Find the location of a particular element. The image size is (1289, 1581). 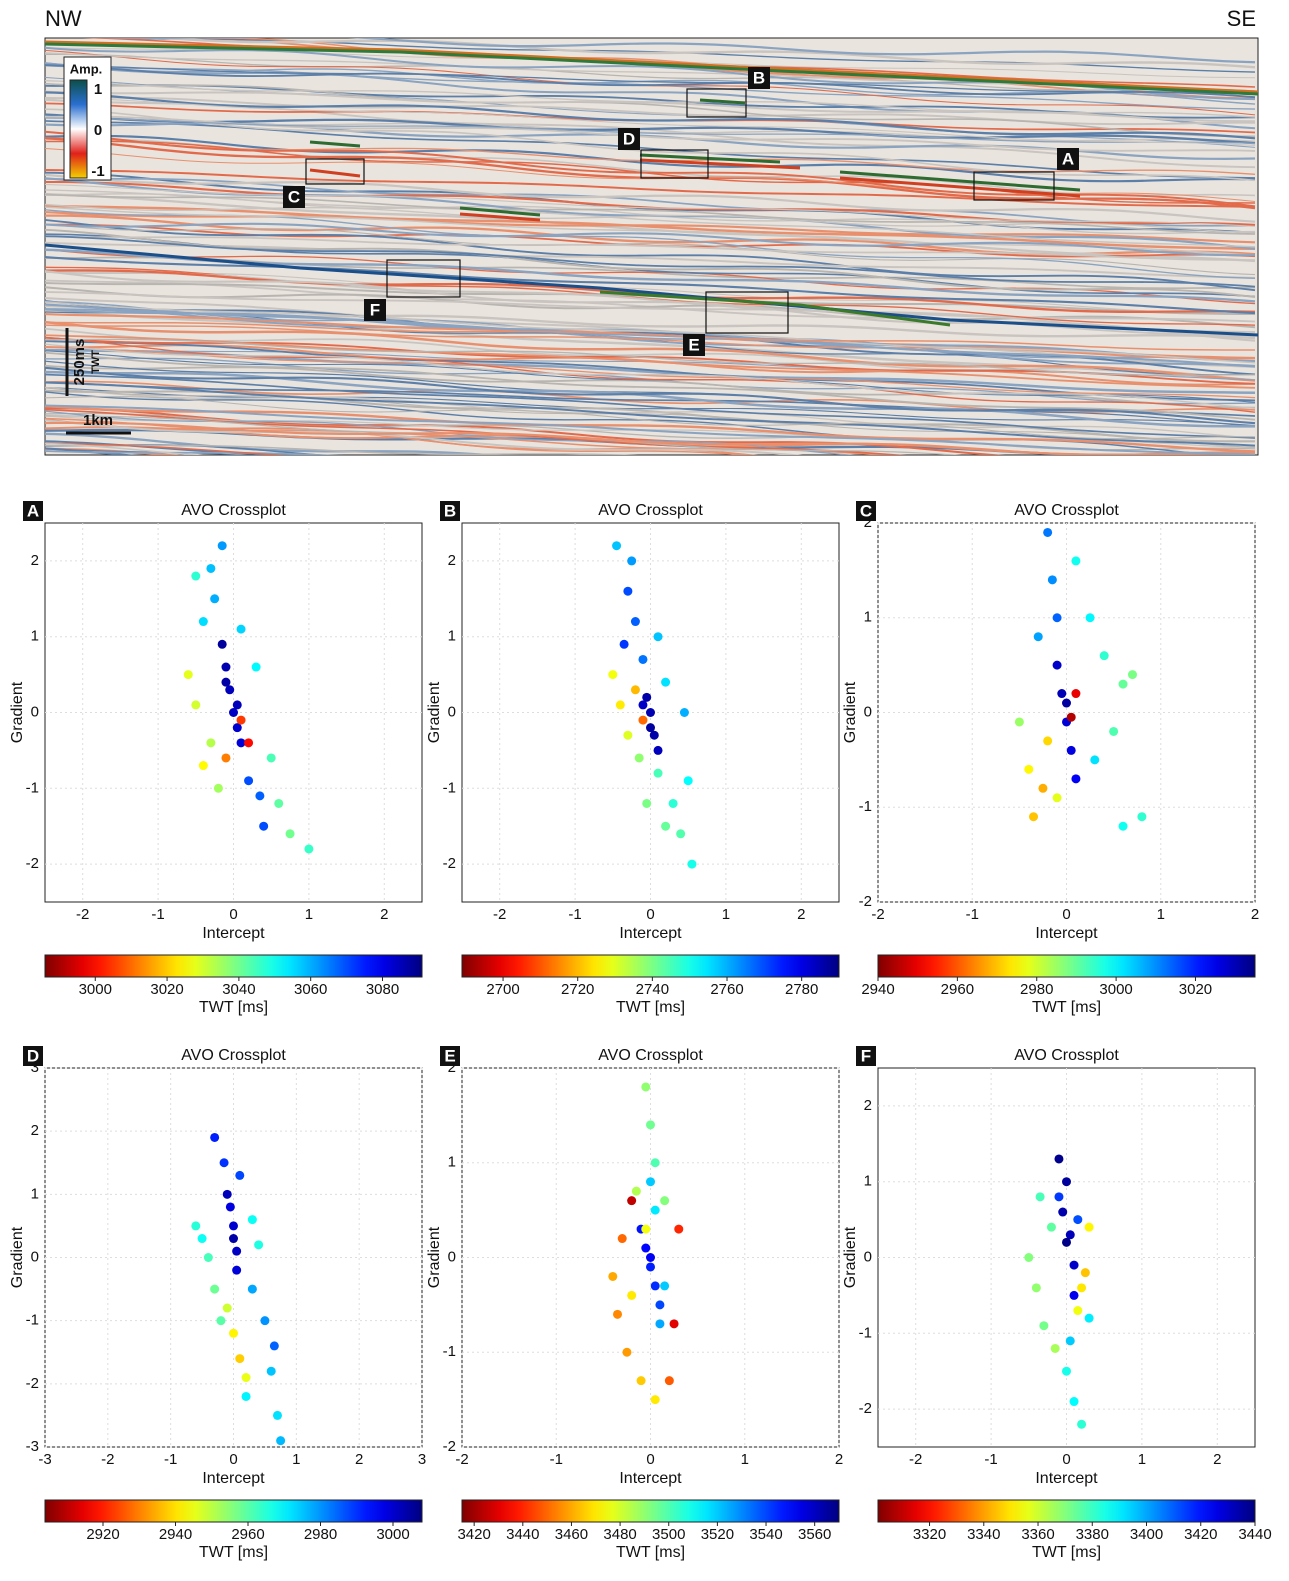

colorbar-tick-label: 3500 is located at coordinates (668, 1534).